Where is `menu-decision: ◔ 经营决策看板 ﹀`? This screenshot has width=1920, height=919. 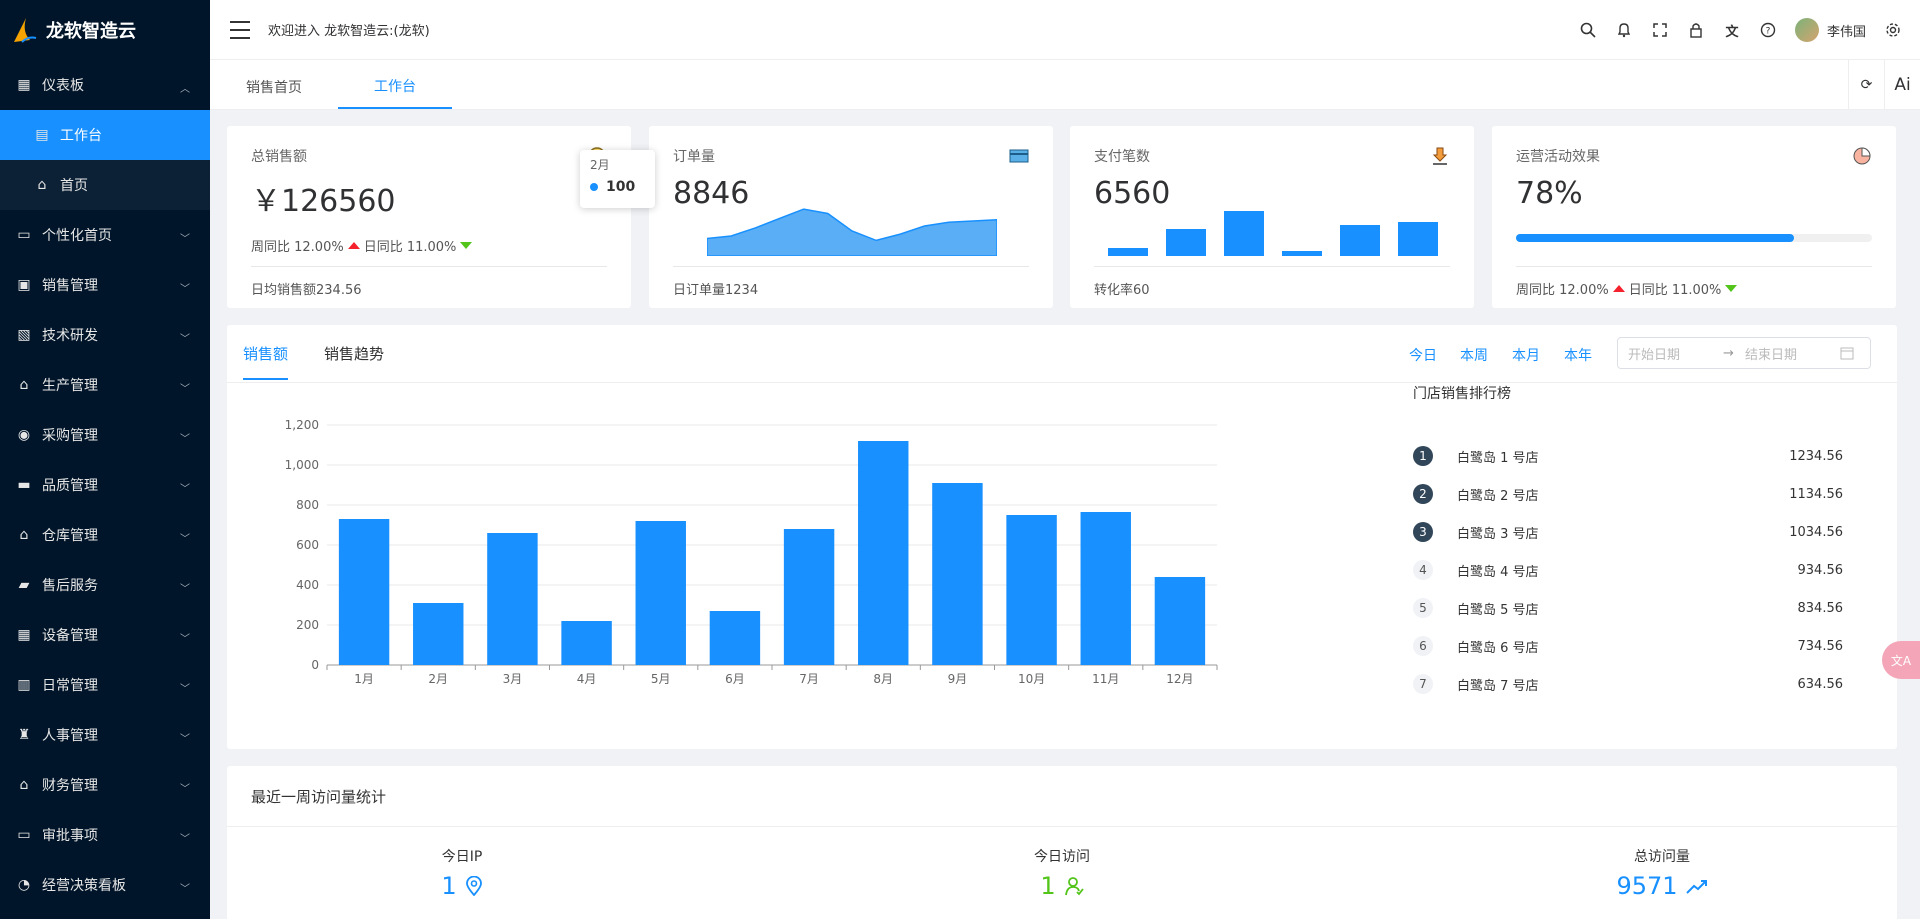 menu-decision: ◔ 经营决策看板 ﹀ is located at coordinates (105, 885).